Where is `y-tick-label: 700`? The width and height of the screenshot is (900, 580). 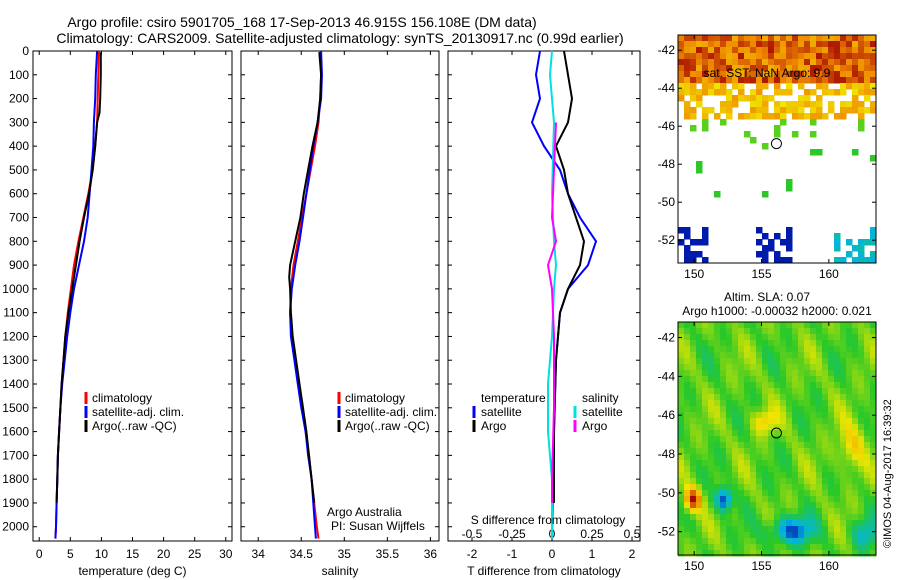 y-tick-label: 700 is located at coordinates (19, 218).